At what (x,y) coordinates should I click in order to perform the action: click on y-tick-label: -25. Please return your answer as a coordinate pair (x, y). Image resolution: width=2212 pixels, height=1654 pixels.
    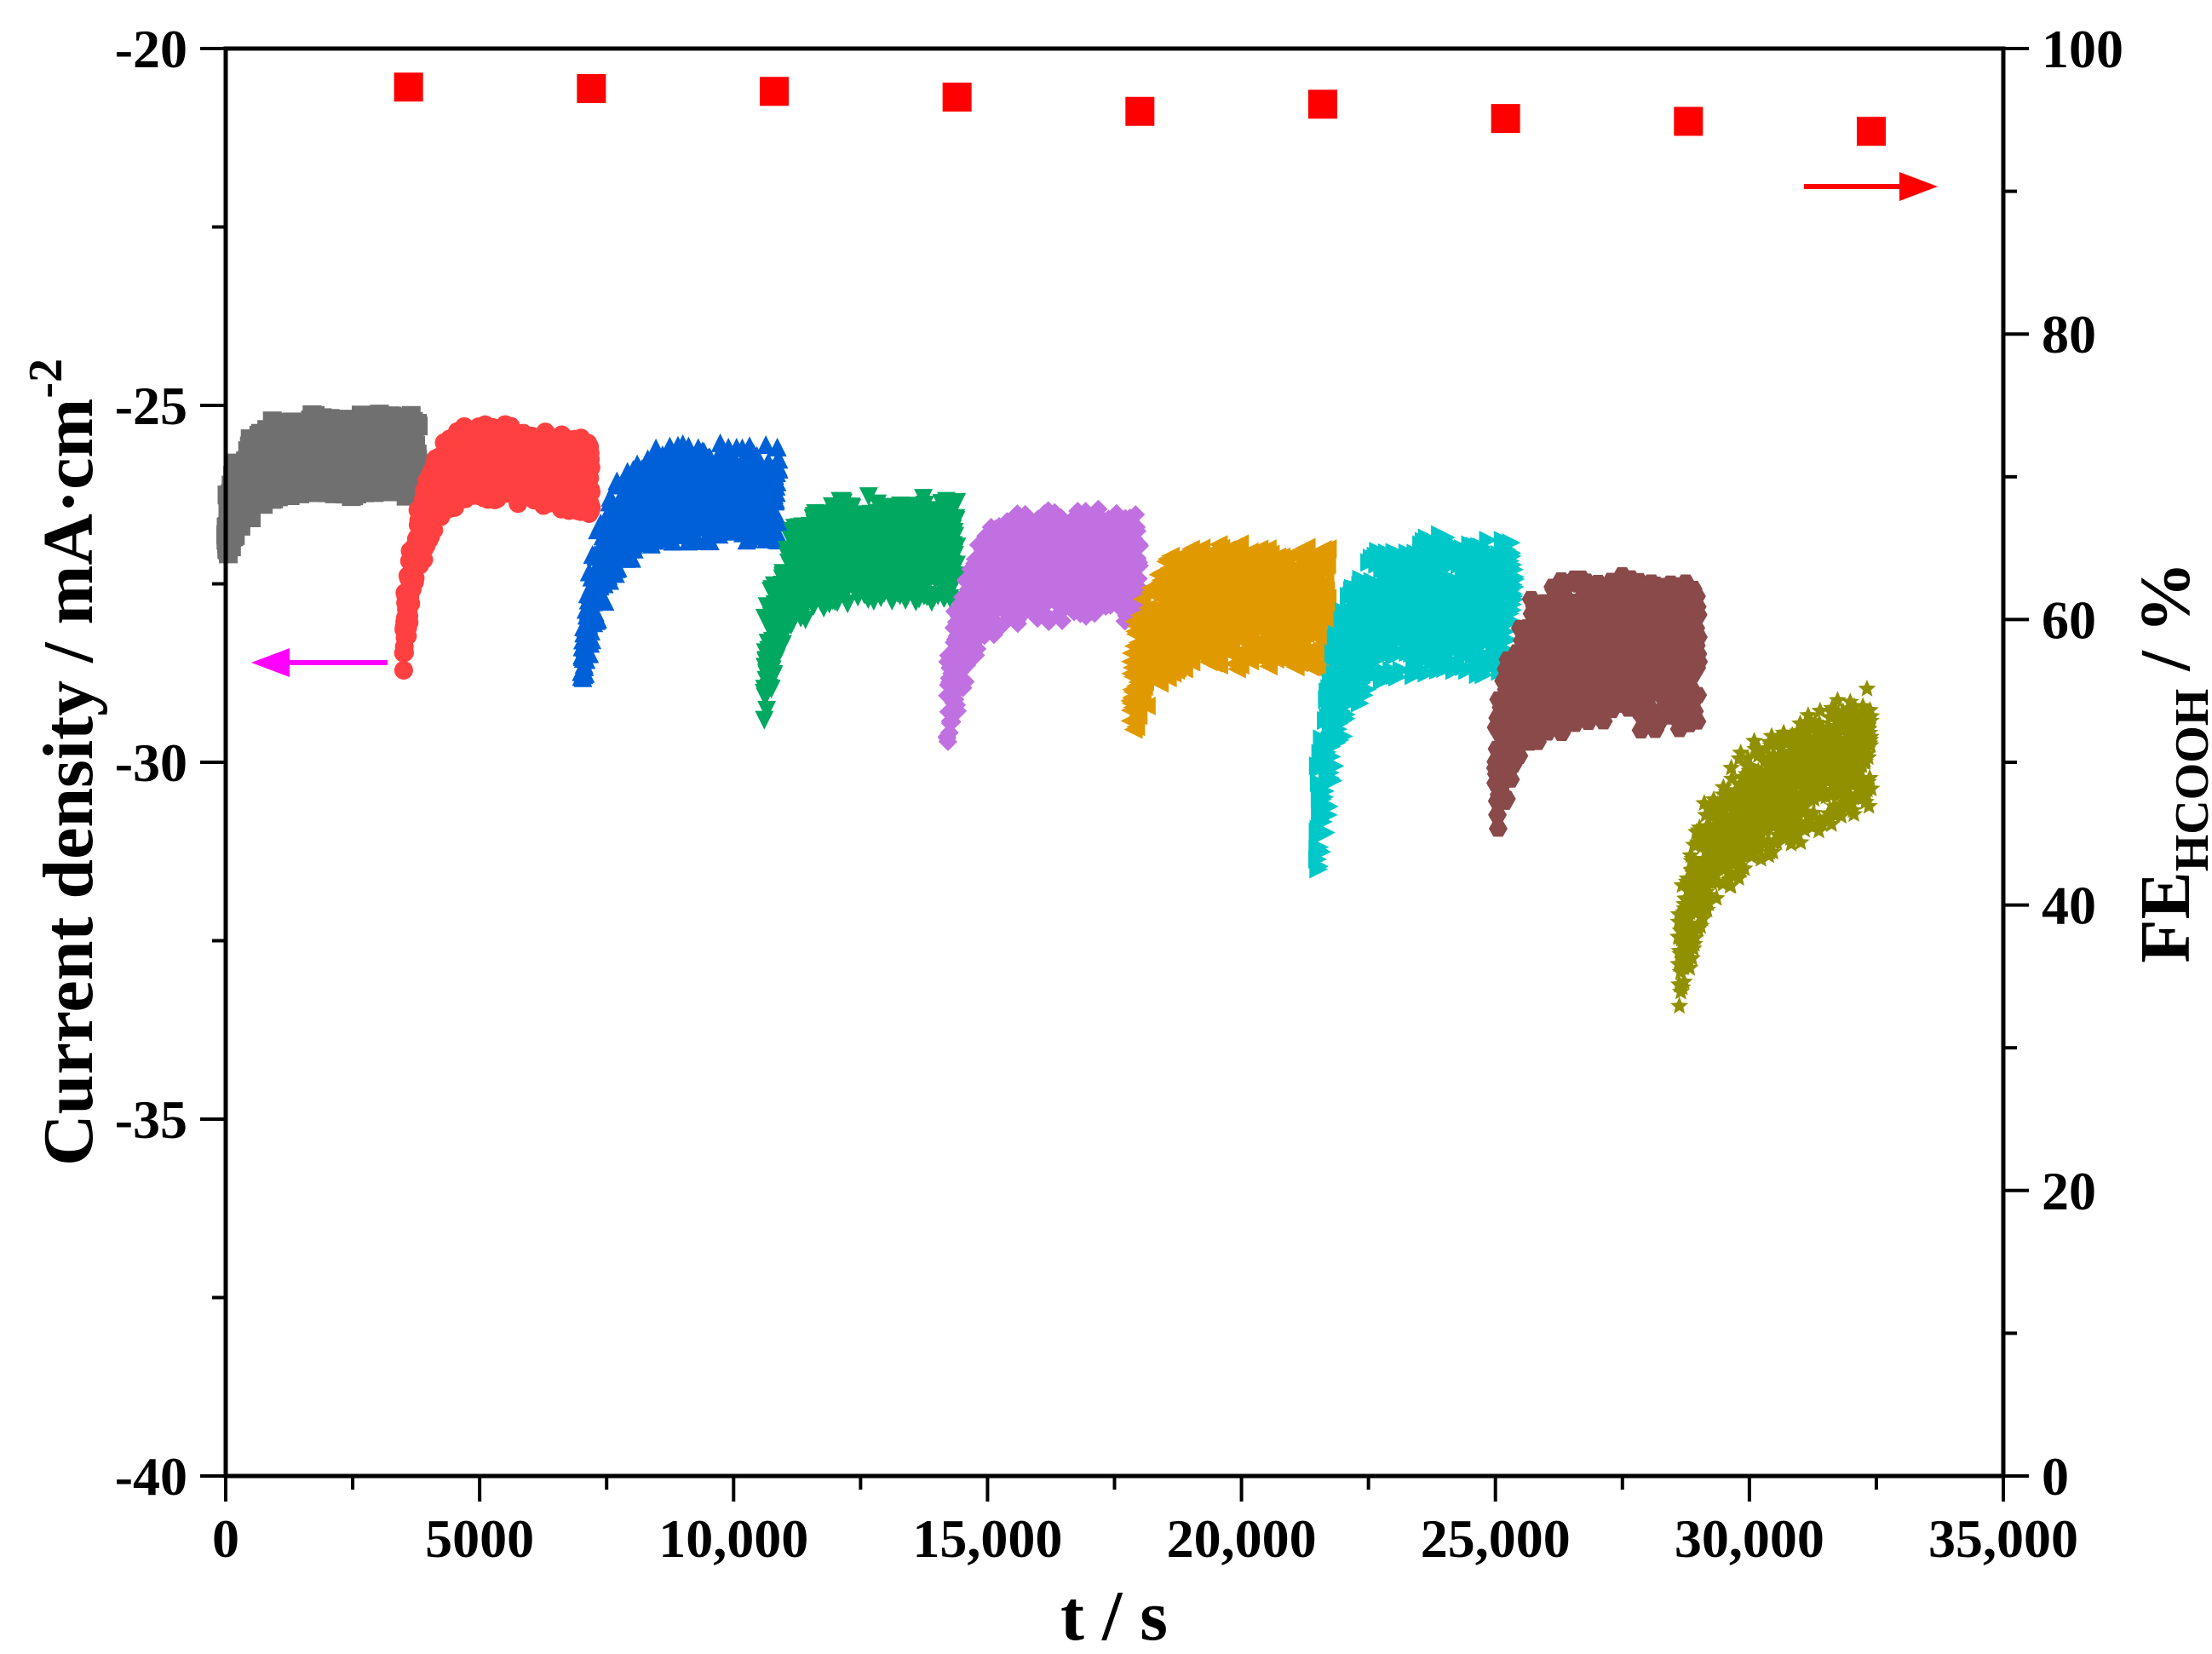
    Looking at the image, I should click on (151, 406).